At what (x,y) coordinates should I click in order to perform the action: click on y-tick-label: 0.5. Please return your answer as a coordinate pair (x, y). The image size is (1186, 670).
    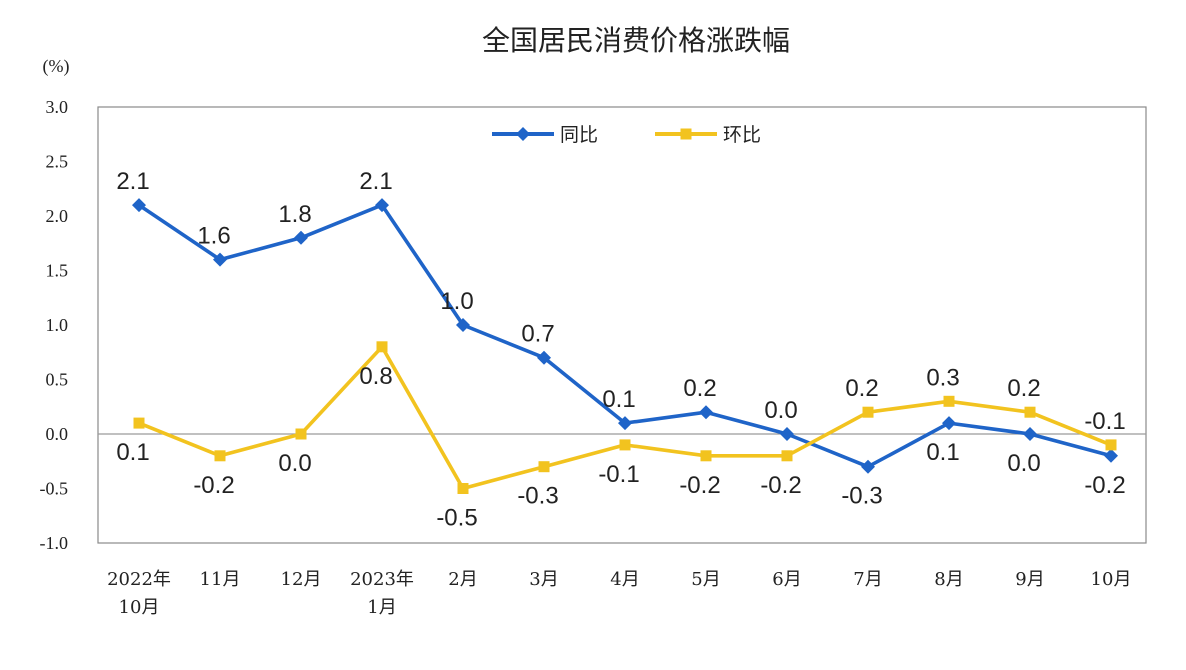
    Looking at the image, I should click on (57, 380).